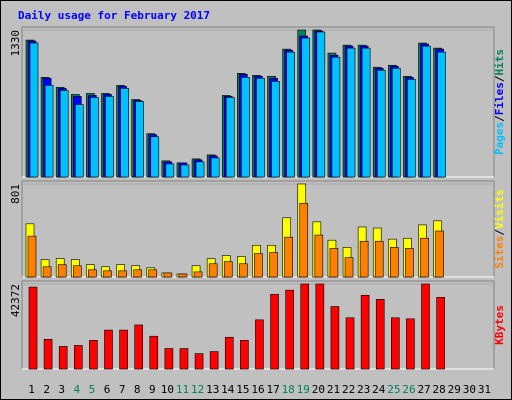 The image size is (512, 400). Describe the element at coordinates (499, 98) in the screenshot. I see `legend-entry: Files` at that location.